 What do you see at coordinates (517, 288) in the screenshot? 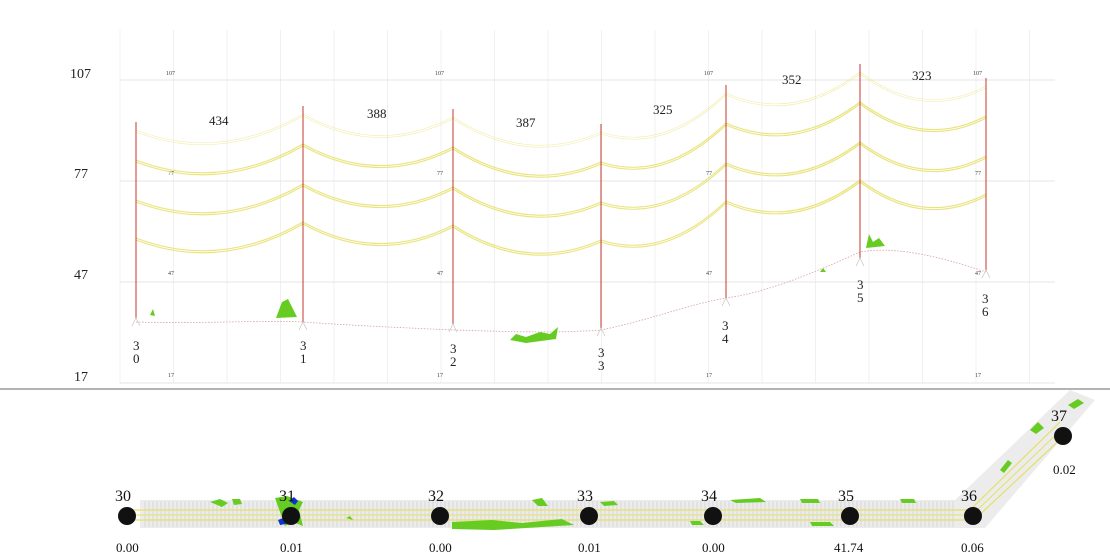
I see `profile-vegetation` at bounding box center [517, 288].